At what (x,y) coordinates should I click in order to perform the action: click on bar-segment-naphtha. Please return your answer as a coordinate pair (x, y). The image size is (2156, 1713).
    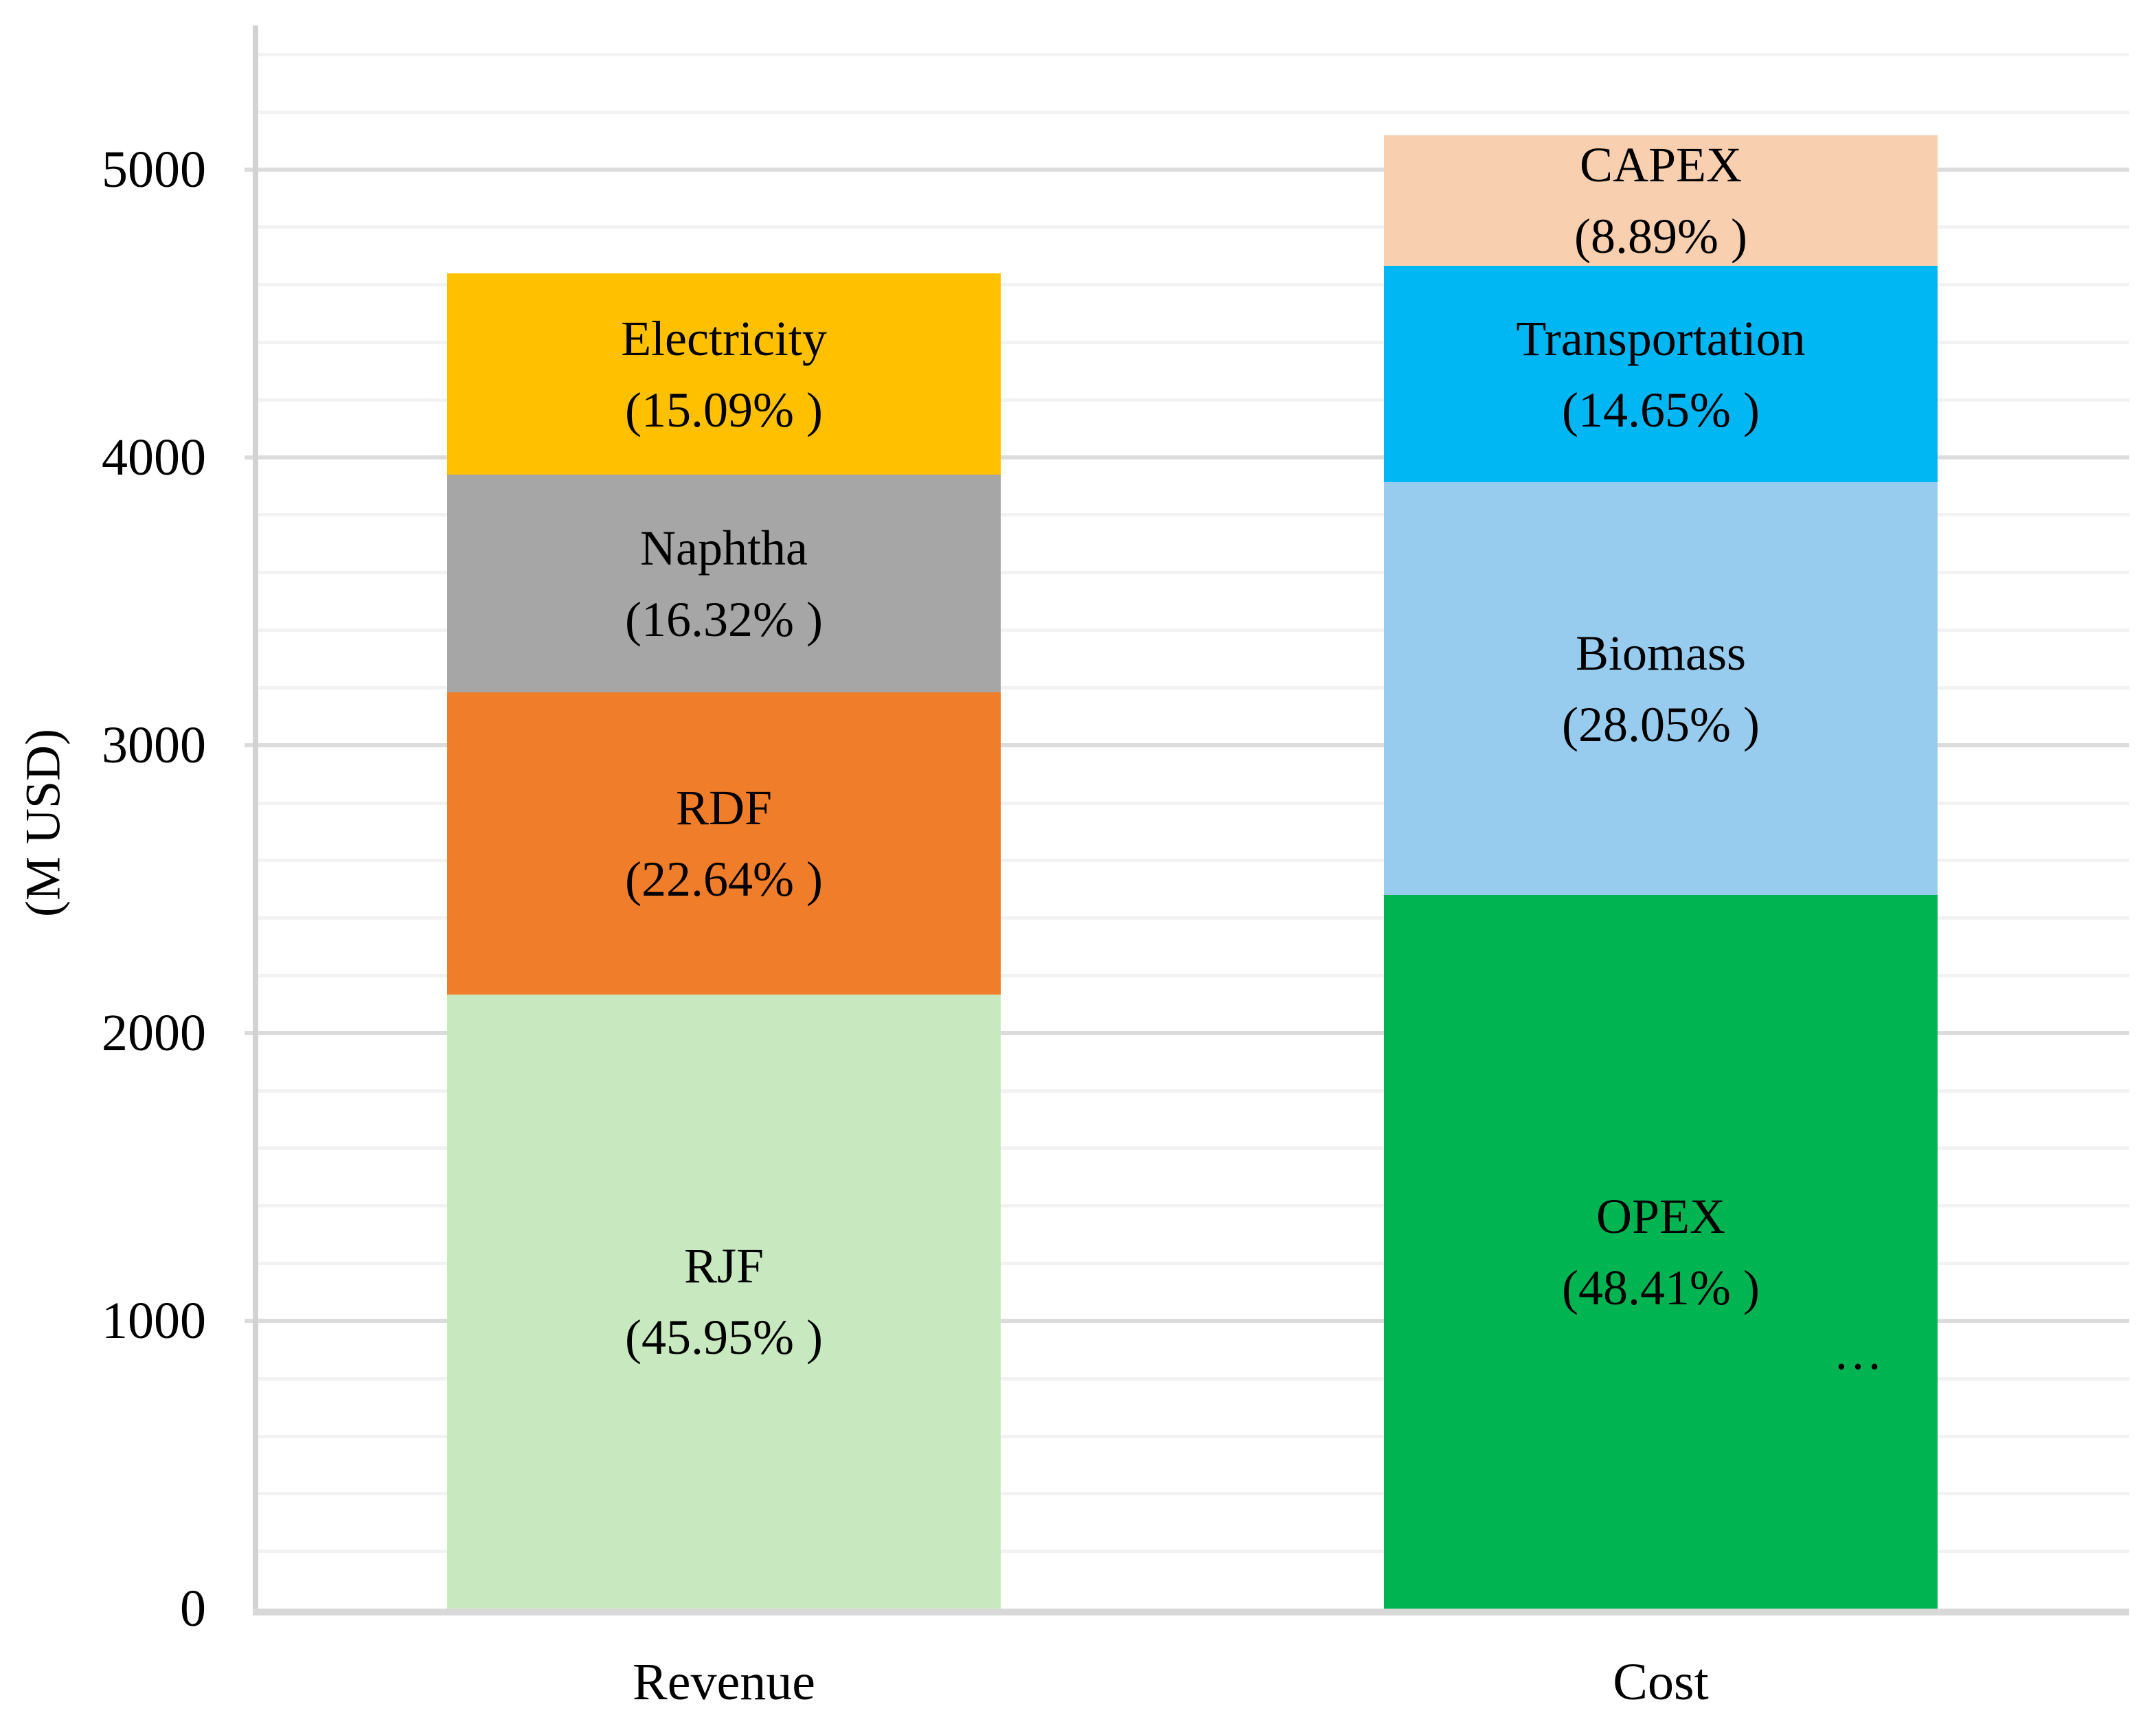
    Looking at the image, I should click on (724, 584).